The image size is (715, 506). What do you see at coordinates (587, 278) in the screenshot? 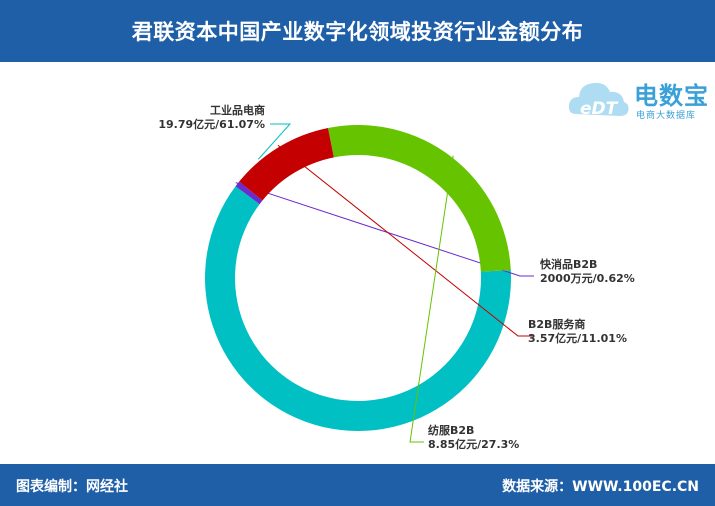
I see `slice-value-label: 2000万元/0.62%` at bounding box center [587, 278].